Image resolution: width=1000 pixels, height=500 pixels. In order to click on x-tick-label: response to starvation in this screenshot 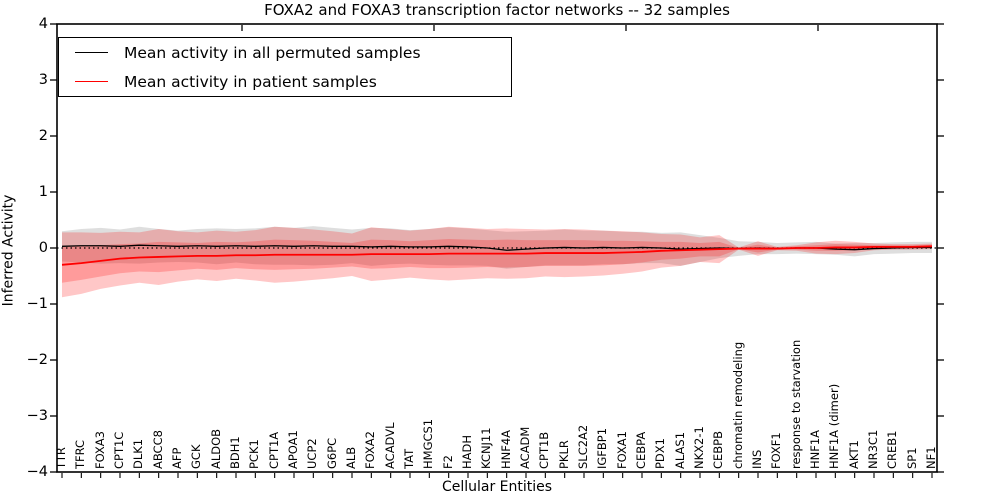, I will do `click(795, 404)`.